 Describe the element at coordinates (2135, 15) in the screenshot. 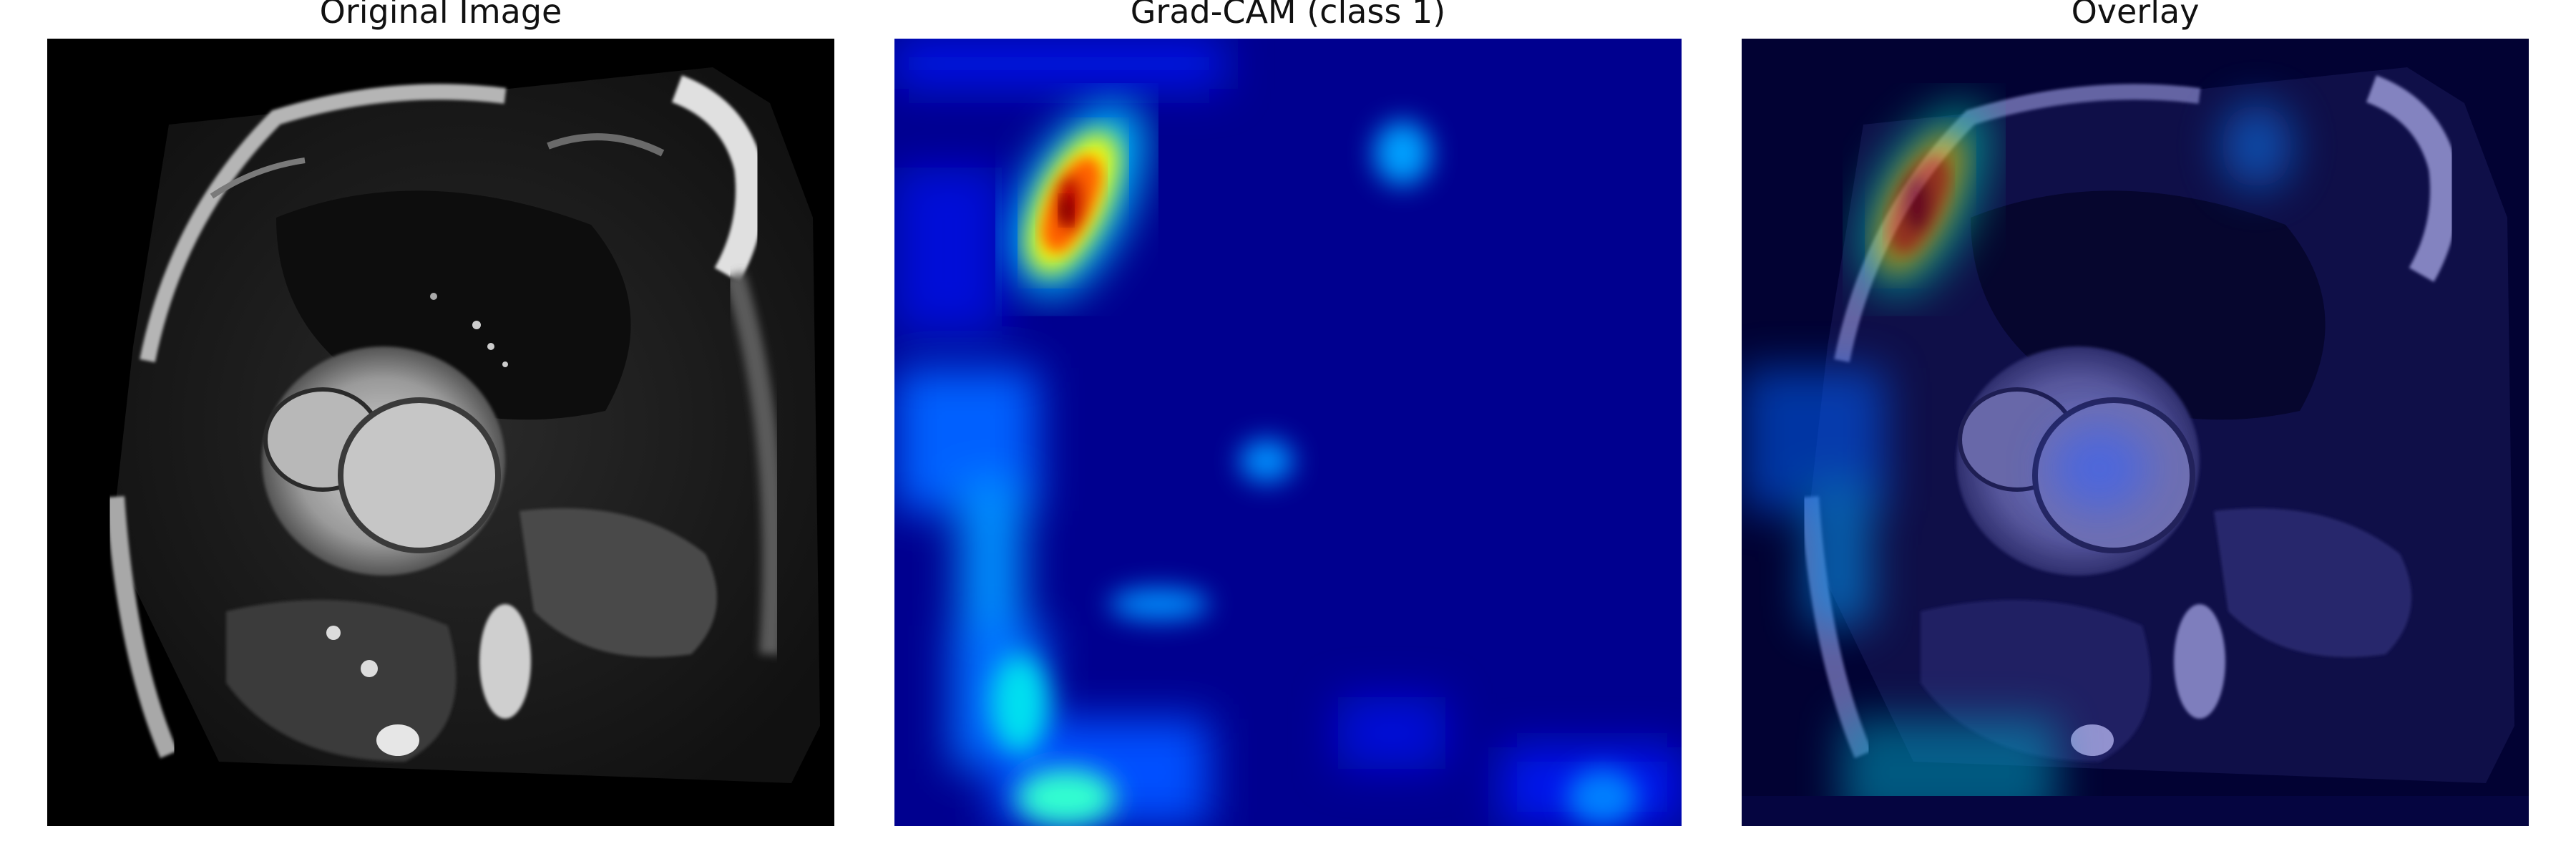

I see `overlay-title: Overlay` at that location.